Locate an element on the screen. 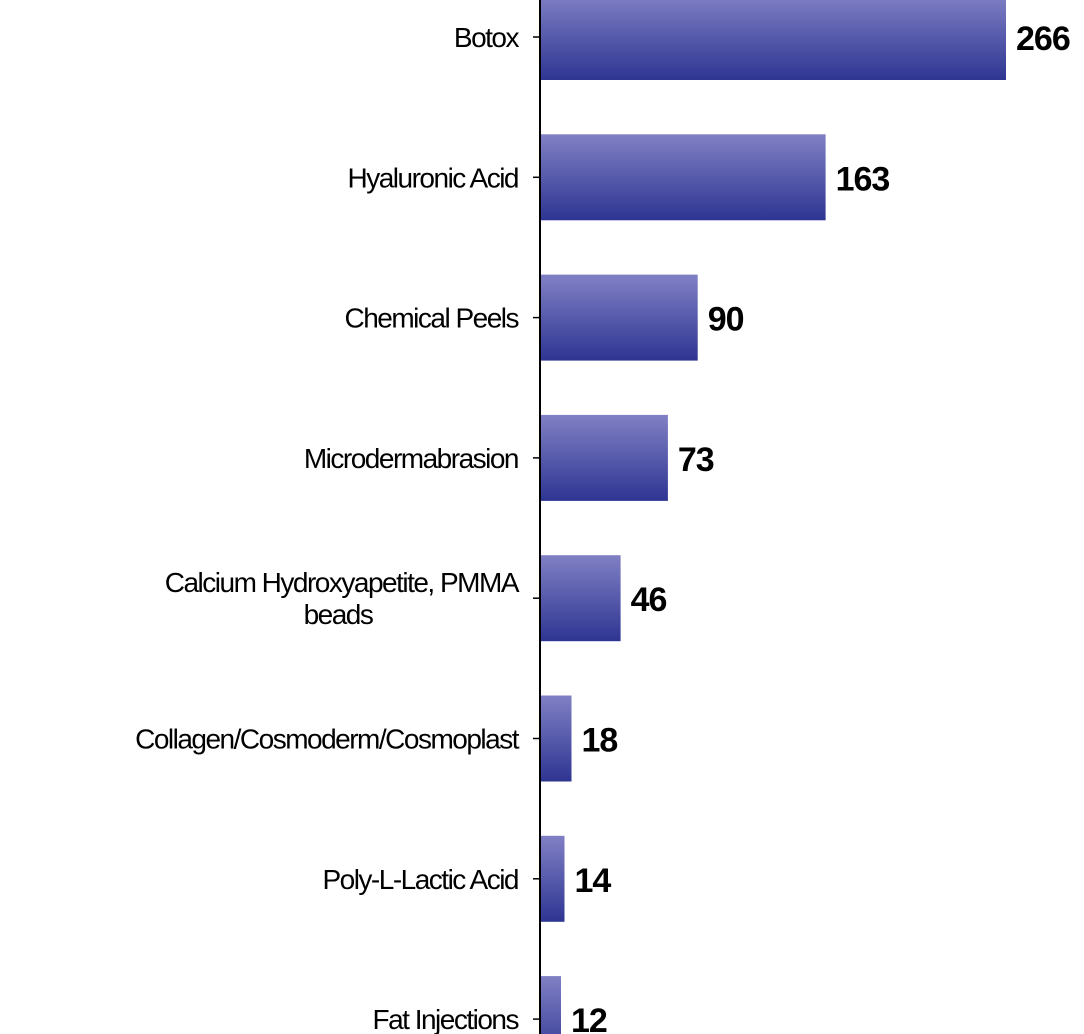 The image size is (1084, 1034). category-label-line: Botox is located at coordinates (487, 37).